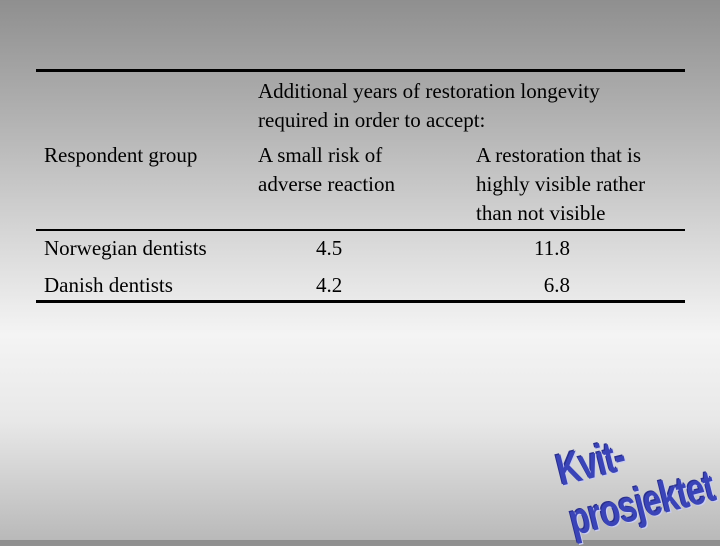 This screenshot has width=720, height=546. What do you see at coordinates (360, 301) in the screenshot?
I see `table-bottom-rule` at bounding box center [360, 301].